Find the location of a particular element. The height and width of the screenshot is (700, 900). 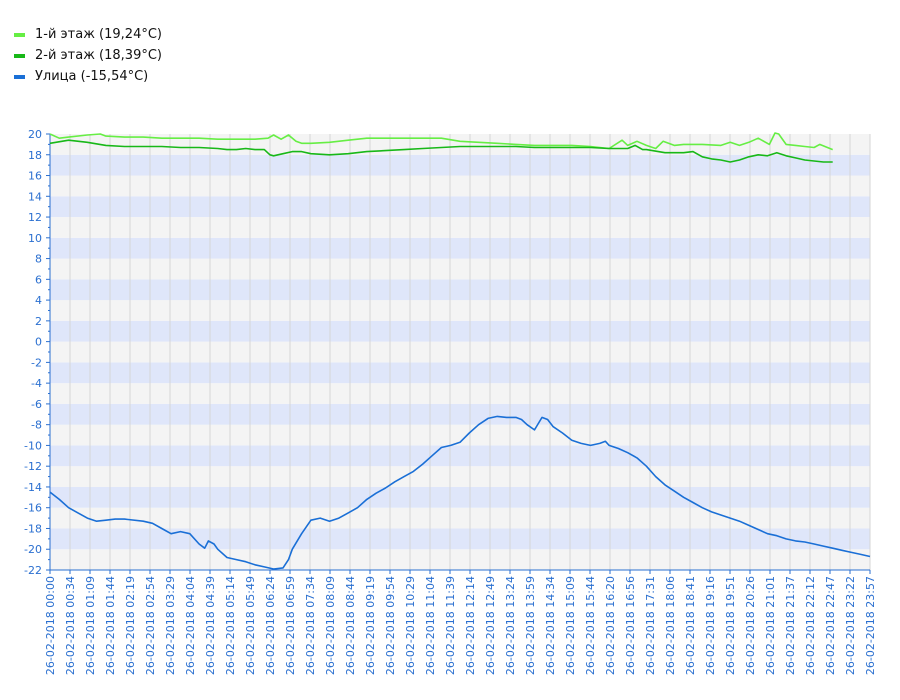

legend-label-floor1: 1-й этаж (19,24°C) is located at coordinates (98, 34).